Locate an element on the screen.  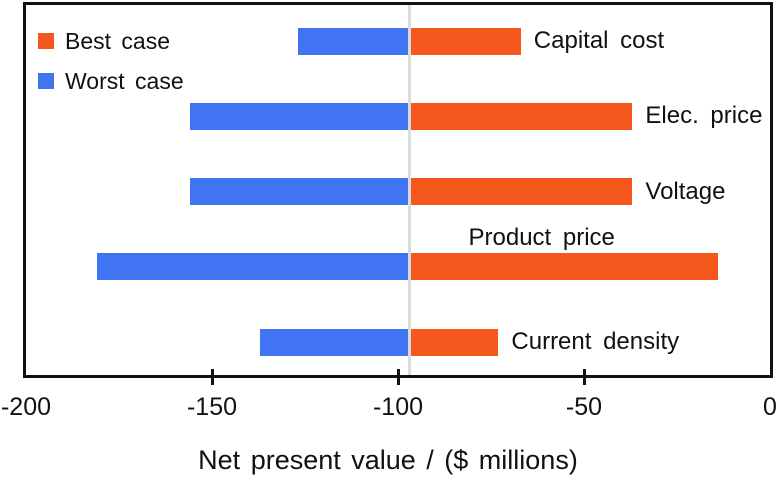
legend-label-best-case: Best case is located at coordinates (117, 40).